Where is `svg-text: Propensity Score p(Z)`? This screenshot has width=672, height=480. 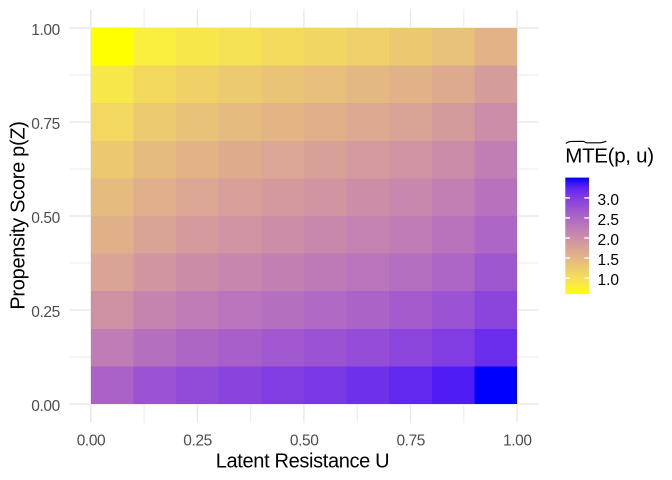 svg-text: Propensity Score p(Z) is located at coordinates (19, 215).